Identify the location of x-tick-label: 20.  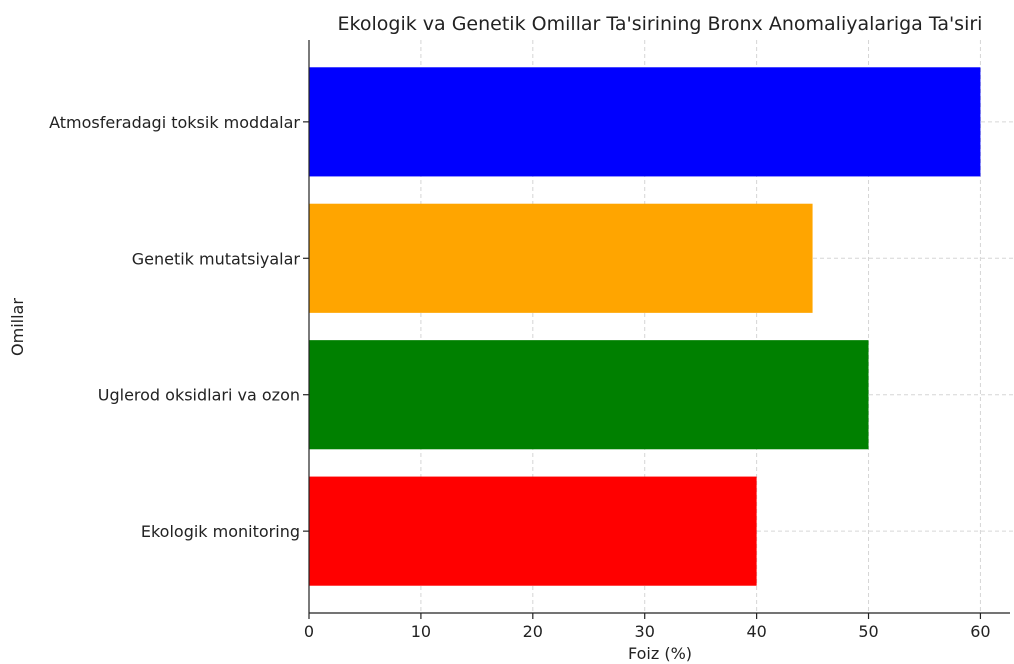
(533, 631).